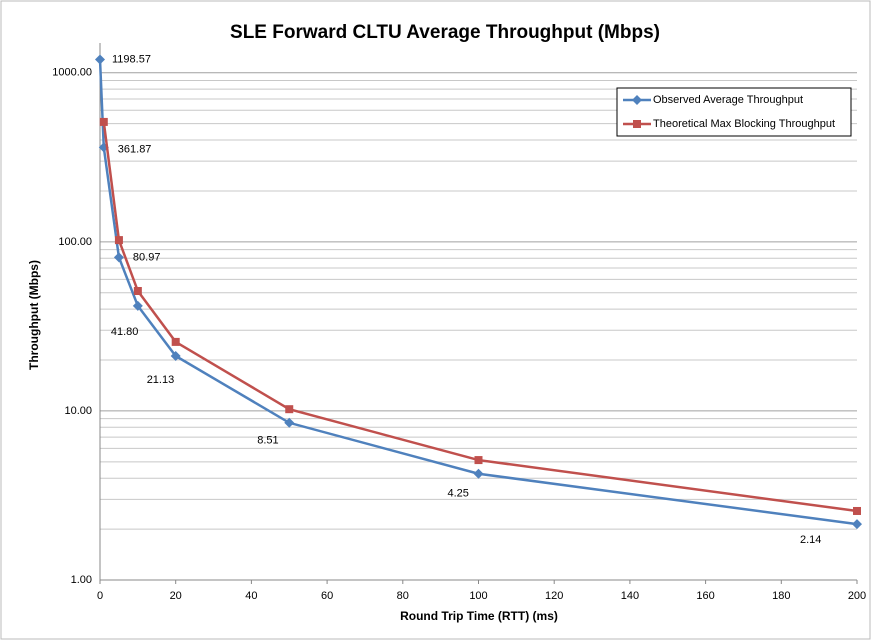 Image resolution: width=871 pixels, height=640 pixels. Describe the element at coordinates (554, 596) in the screenshot. I see `x-tick-label: 120` at that location.